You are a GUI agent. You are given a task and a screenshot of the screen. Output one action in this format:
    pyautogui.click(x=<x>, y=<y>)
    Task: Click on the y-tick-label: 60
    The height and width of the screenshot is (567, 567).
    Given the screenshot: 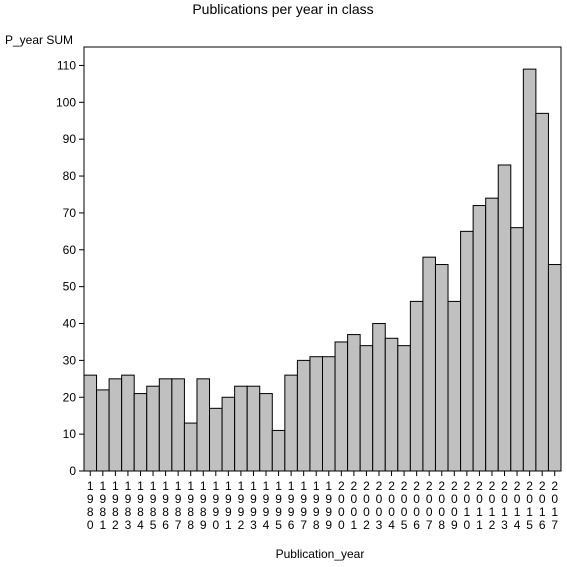 What is the action you would take?
    pyautogui.click(x=70, y=250)
    